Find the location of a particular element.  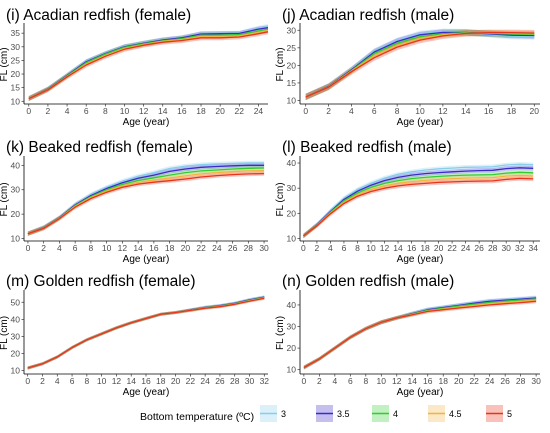

y-tick-label: 35 is located at coordinates (16, 33).